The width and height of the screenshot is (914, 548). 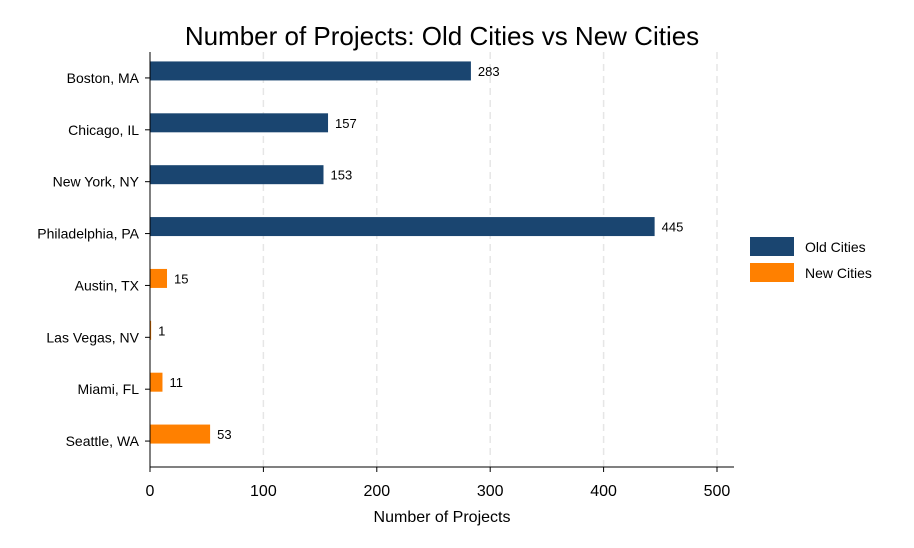 I want to click on x-tick-label: 300, so click(x=490, y=491).